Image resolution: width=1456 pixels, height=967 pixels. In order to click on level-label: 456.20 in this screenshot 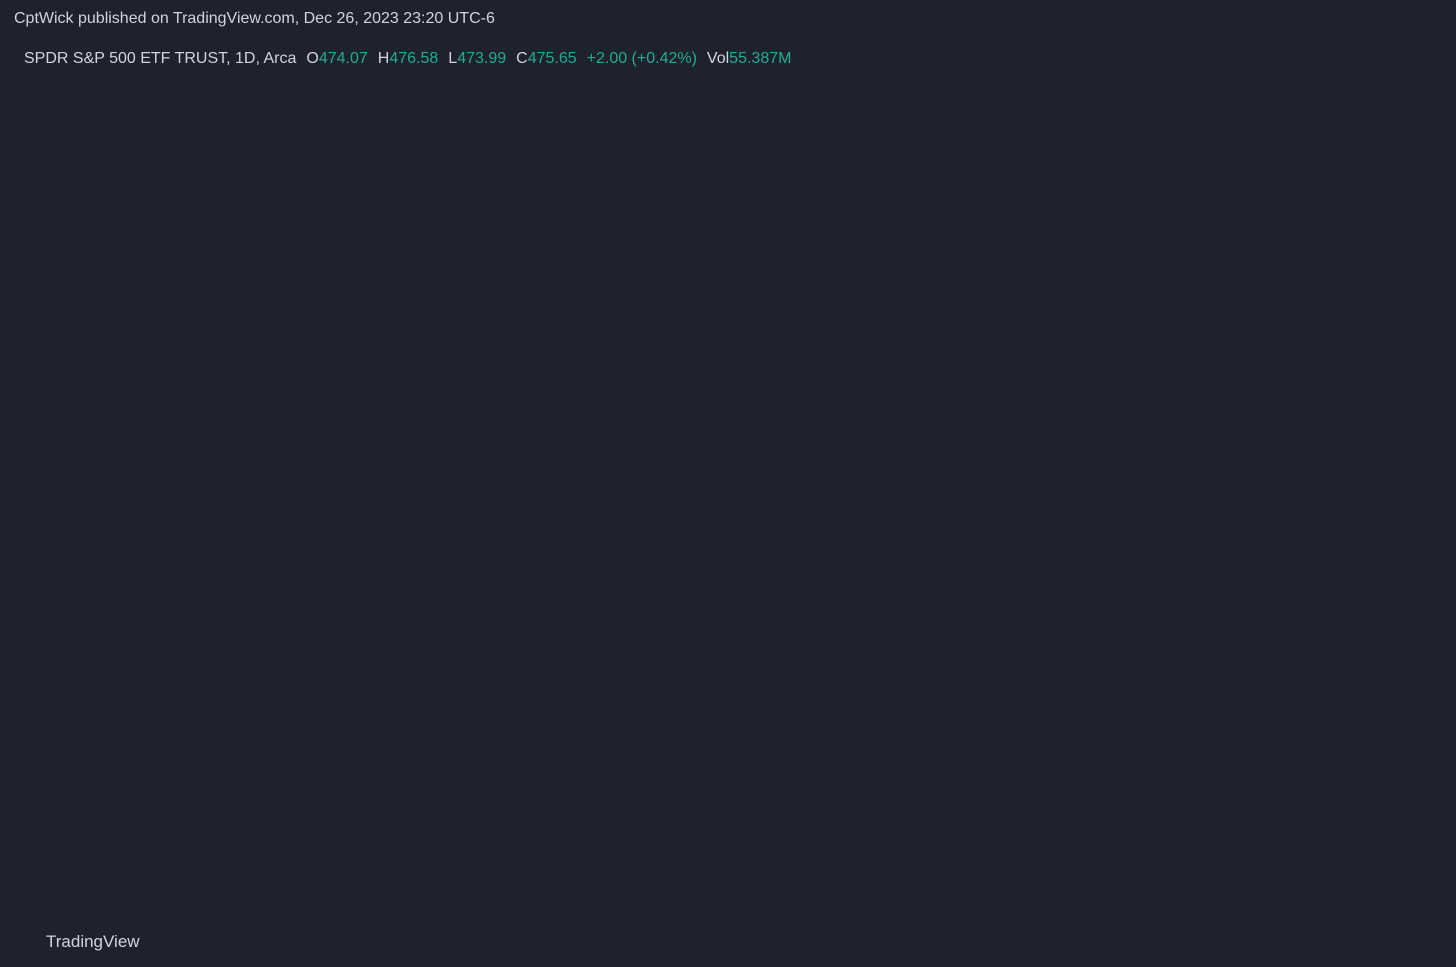, I will do `click(1398, 619)`.